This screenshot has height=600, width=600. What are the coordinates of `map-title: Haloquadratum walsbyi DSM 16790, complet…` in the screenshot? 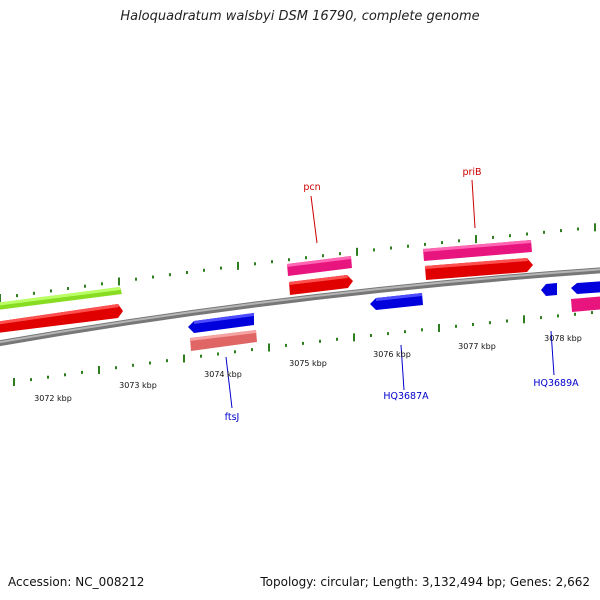 It's located at (300, 16).